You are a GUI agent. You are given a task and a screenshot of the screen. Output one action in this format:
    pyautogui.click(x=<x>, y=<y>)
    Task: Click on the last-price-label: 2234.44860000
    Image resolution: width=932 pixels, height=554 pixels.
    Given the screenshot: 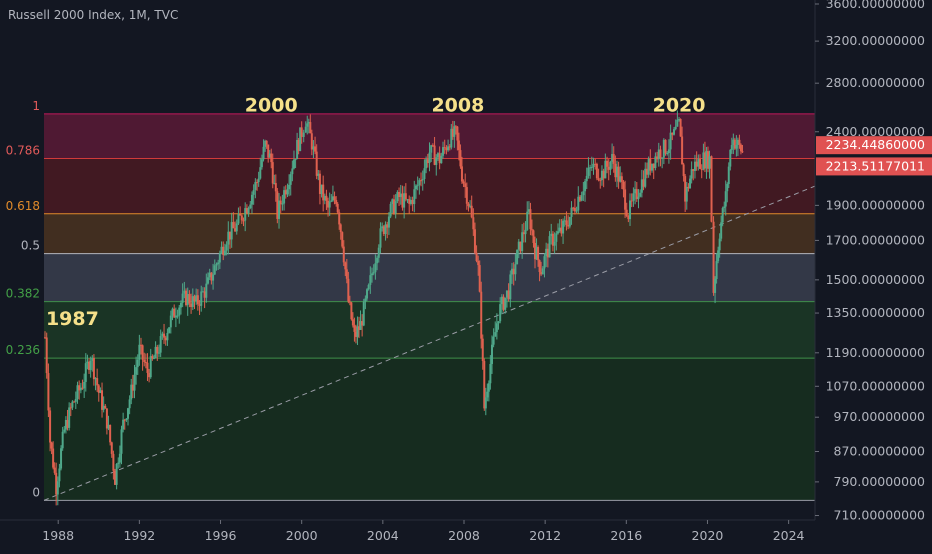 What is the action you would take?
    pyautogui.click(x=875, y=144)
    